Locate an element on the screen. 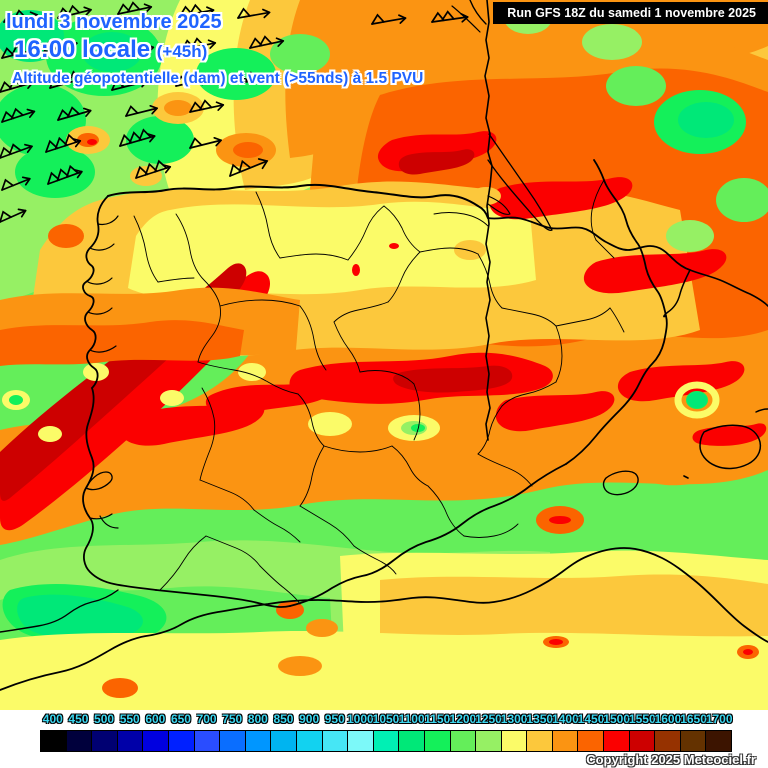  forecast-time-label: 16:00 locale (+45h) is located at coordinates (110, 50).